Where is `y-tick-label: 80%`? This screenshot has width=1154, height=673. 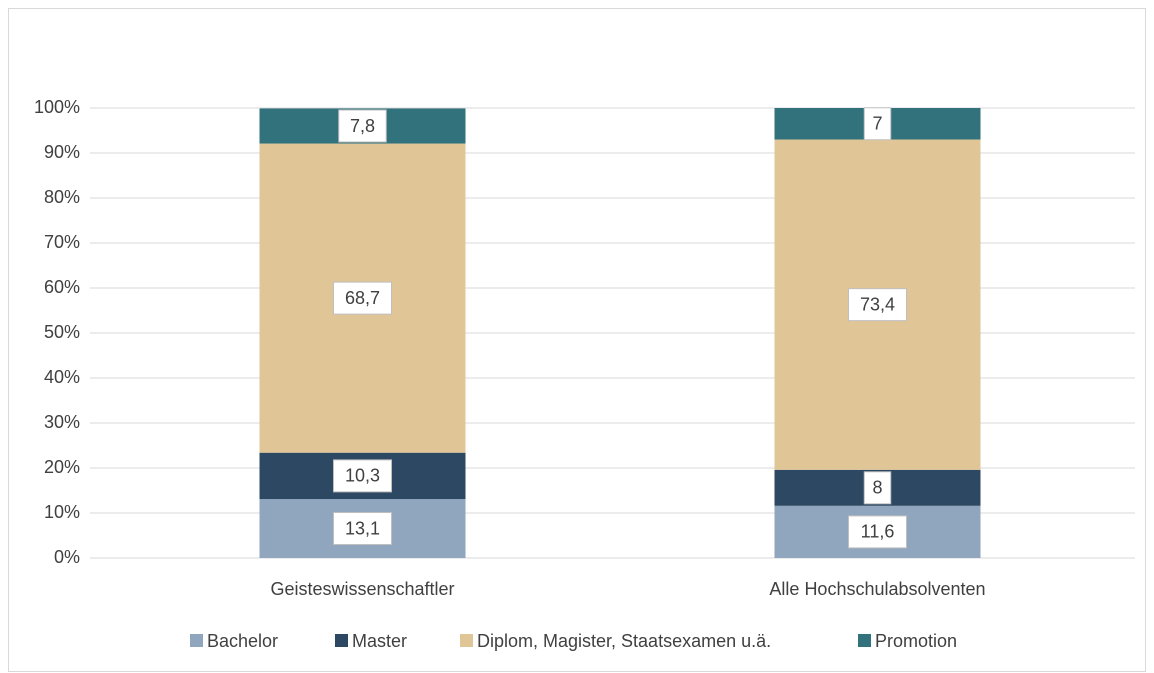
y-tick-label: 80% is located at coordinates (62, 197).